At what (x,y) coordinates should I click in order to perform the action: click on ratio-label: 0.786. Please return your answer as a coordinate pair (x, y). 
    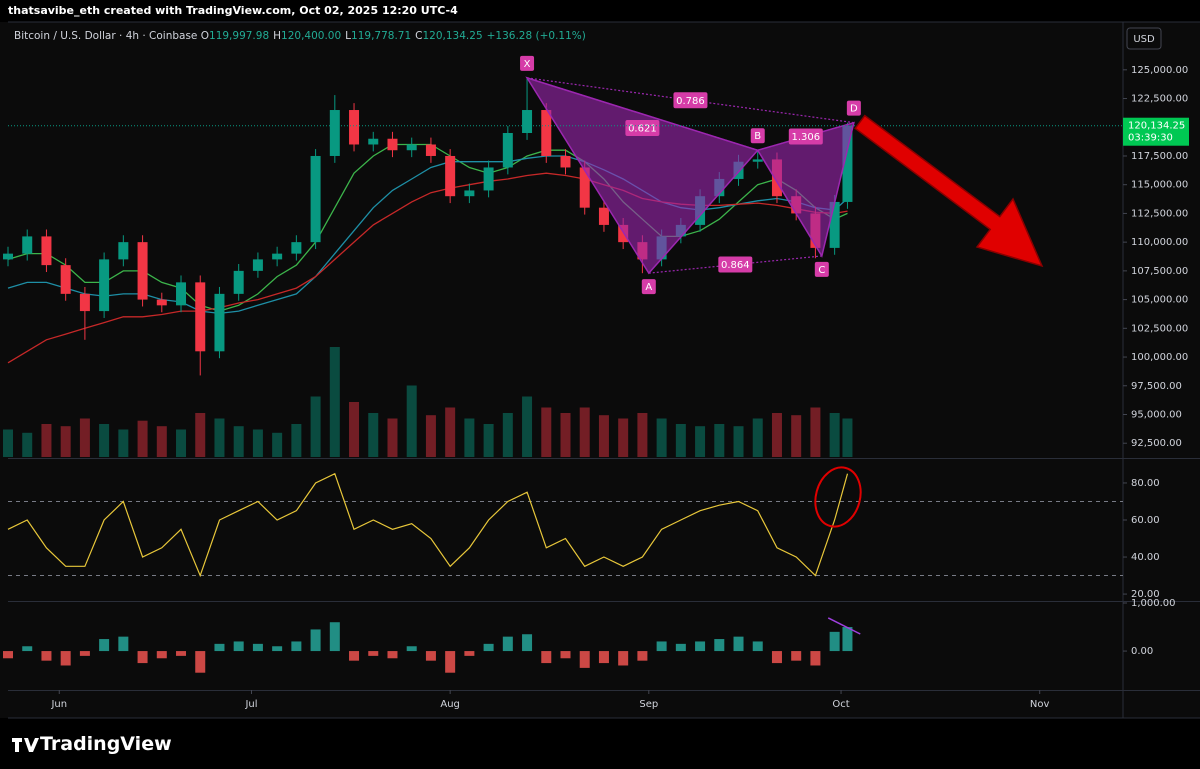
    Looking at the image, I should click on (690, 101).